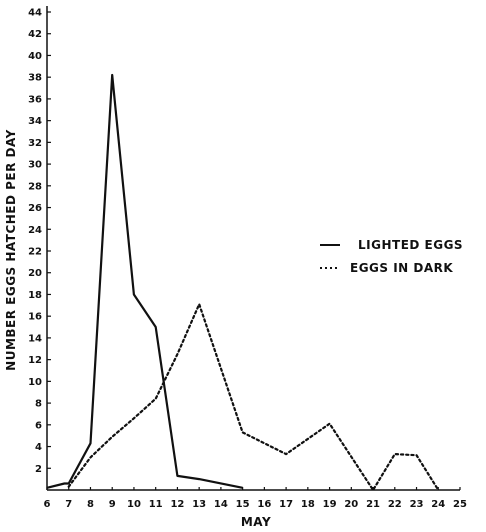 This screenshot has width=486, height=532. What do you see at coordinates (177, 504) in the screenshot?
I see `x-tick-label: 12` at bounding box center [177, 504].